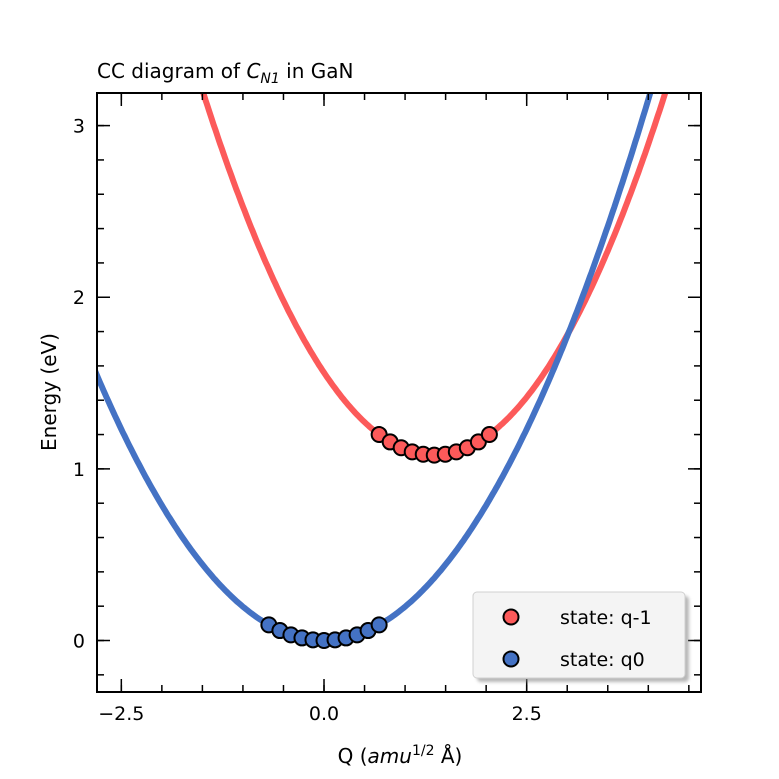 The height and width of the screenshot is (779, 779). What do you see at coordinates (49, 392) in the screenshot?
I see `y-axis-label: Energy (eV)` at bounding box center [49, 392].